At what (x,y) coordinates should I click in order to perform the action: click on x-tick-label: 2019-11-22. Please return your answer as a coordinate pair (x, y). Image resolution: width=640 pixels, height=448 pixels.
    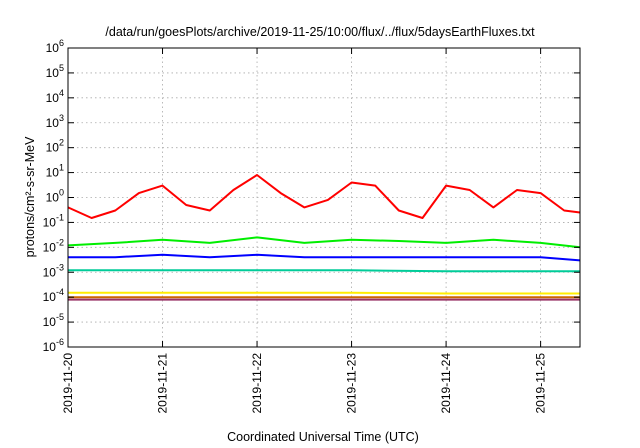
    Looking at the image, I should click on (257, 383).